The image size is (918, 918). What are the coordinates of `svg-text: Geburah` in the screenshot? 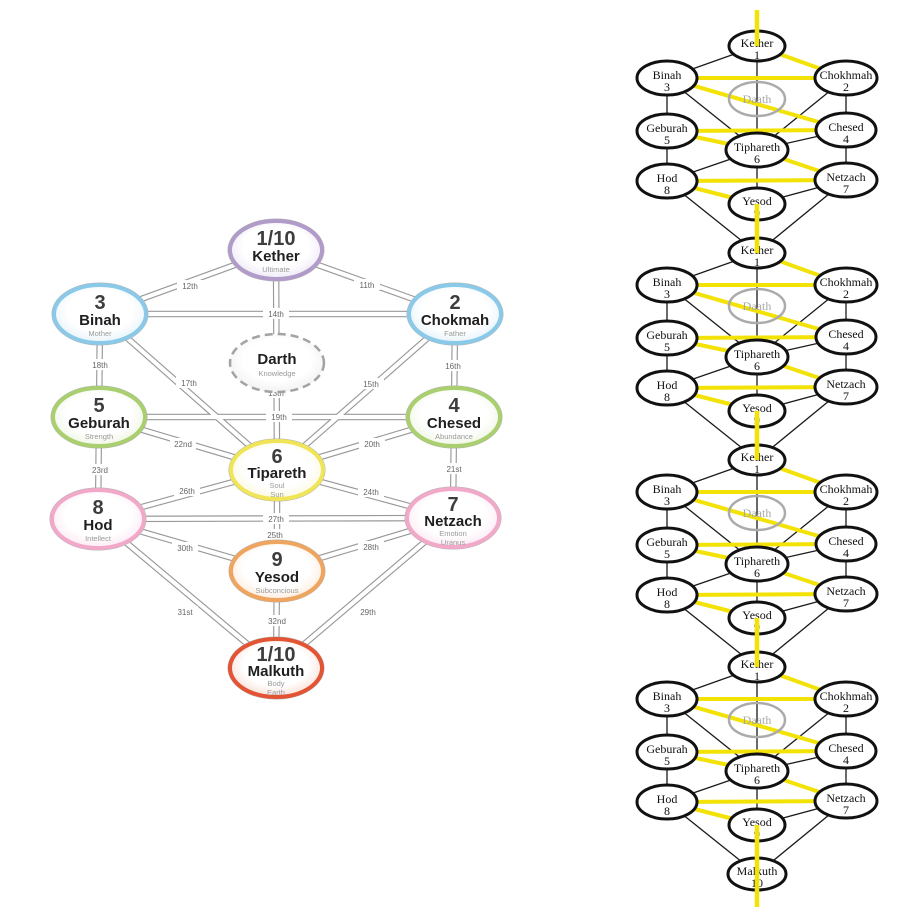 It's located at (99, 423).